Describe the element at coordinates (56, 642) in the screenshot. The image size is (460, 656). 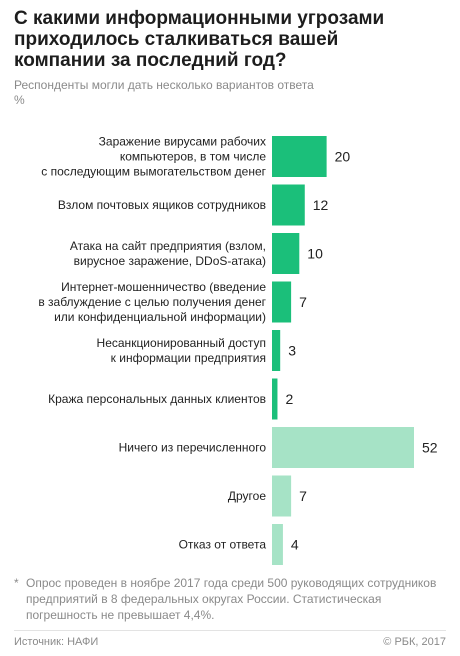
I see `source-label: Источник: НАФИ` at that location.